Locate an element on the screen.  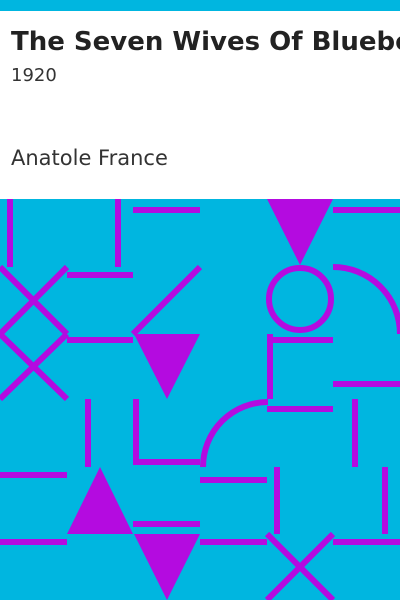
book-title: The Seven Wives Of Bluebeard is located at coordinates (205, 42).